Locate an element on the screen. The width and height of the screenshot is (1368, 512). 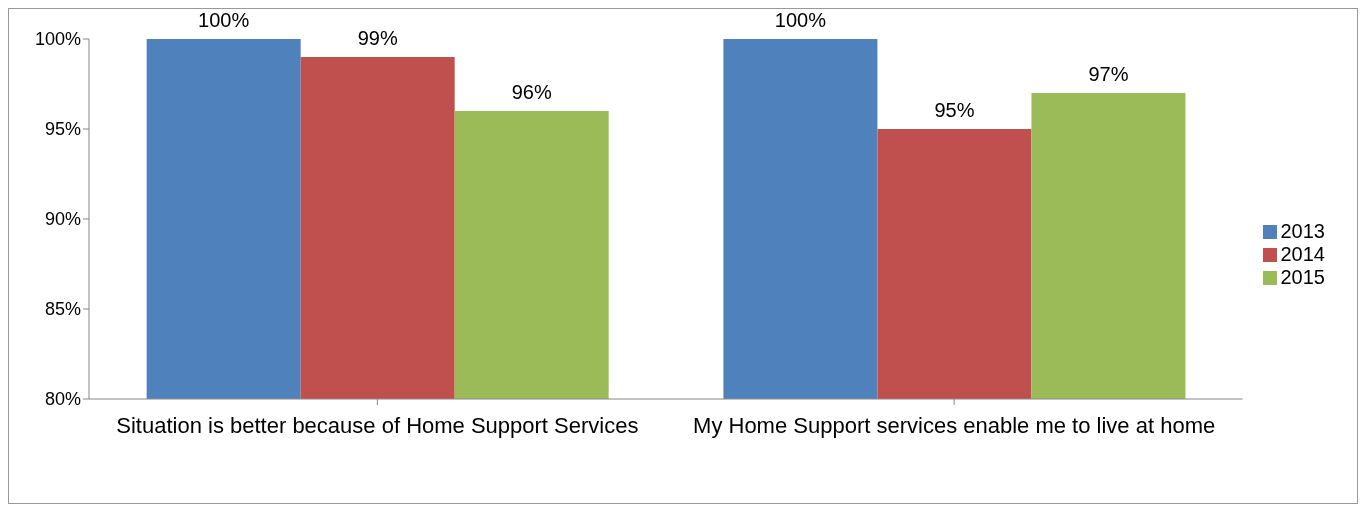
data-label: 95% is located at coordinates (954, 110).